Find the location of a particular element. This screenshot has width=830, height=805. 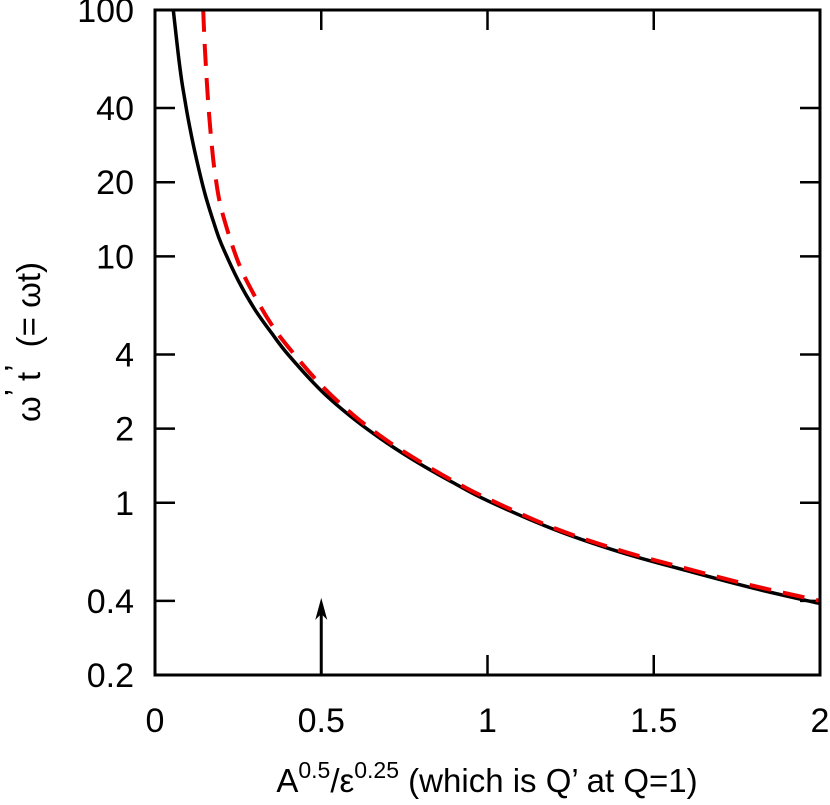

x-axis-title-a: A is located at coordinates (287, 780).